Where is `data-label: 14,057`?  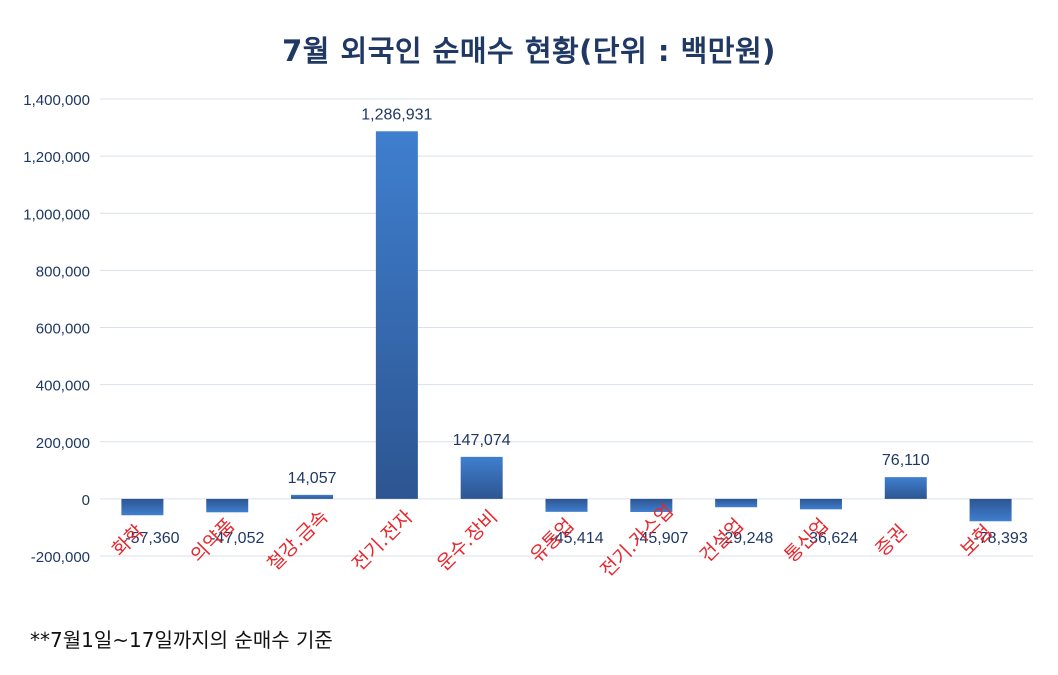
data-label: 14,057 is located at coordinates (312, 478).